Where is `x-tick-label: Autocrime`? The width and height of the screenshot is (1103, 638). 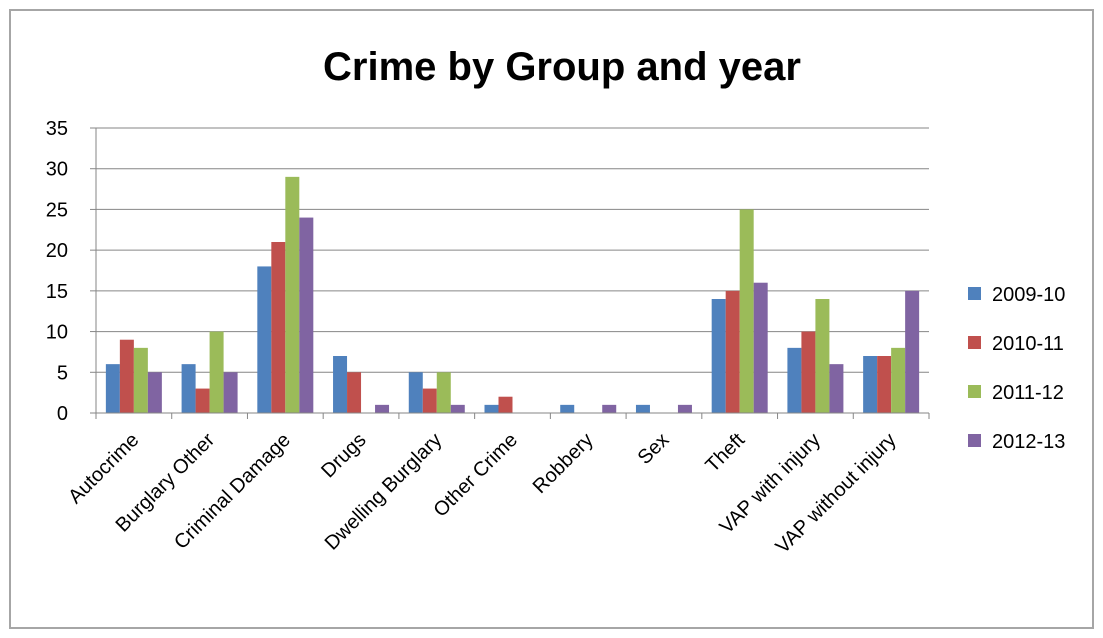 x-tick-label: Autocrime is located at coordinates (103, 468).